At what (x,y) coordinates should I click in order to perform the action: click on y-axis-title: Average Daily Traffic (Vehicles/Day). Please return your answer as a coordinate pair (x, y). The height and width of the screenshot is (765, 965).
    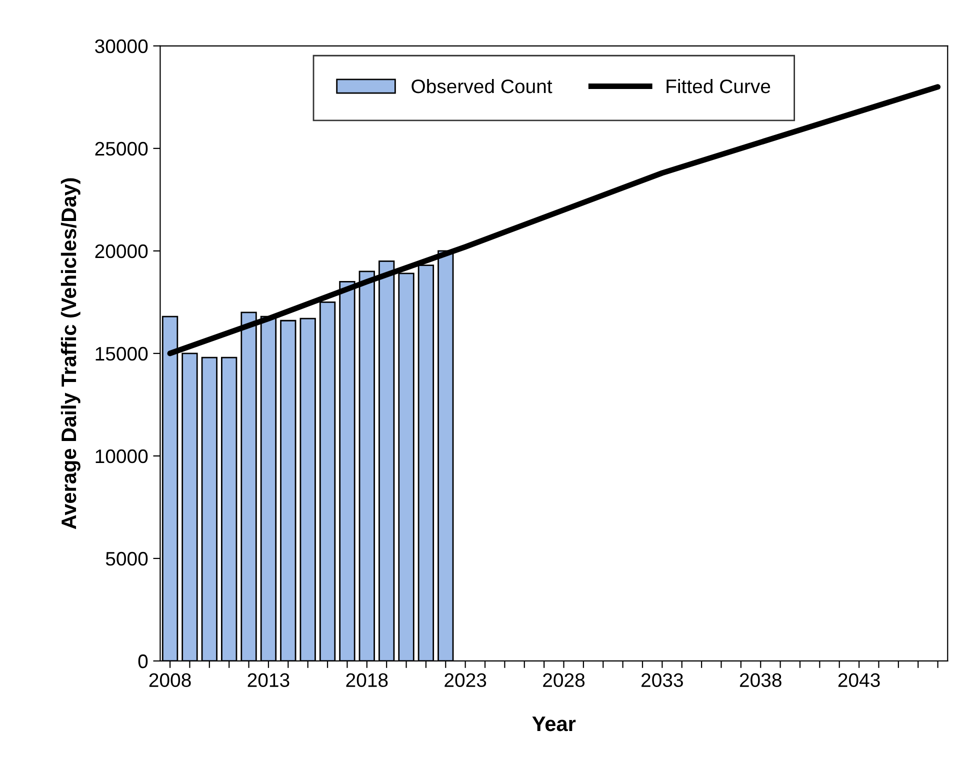
    Looking at the image, I should click on (70, 354).